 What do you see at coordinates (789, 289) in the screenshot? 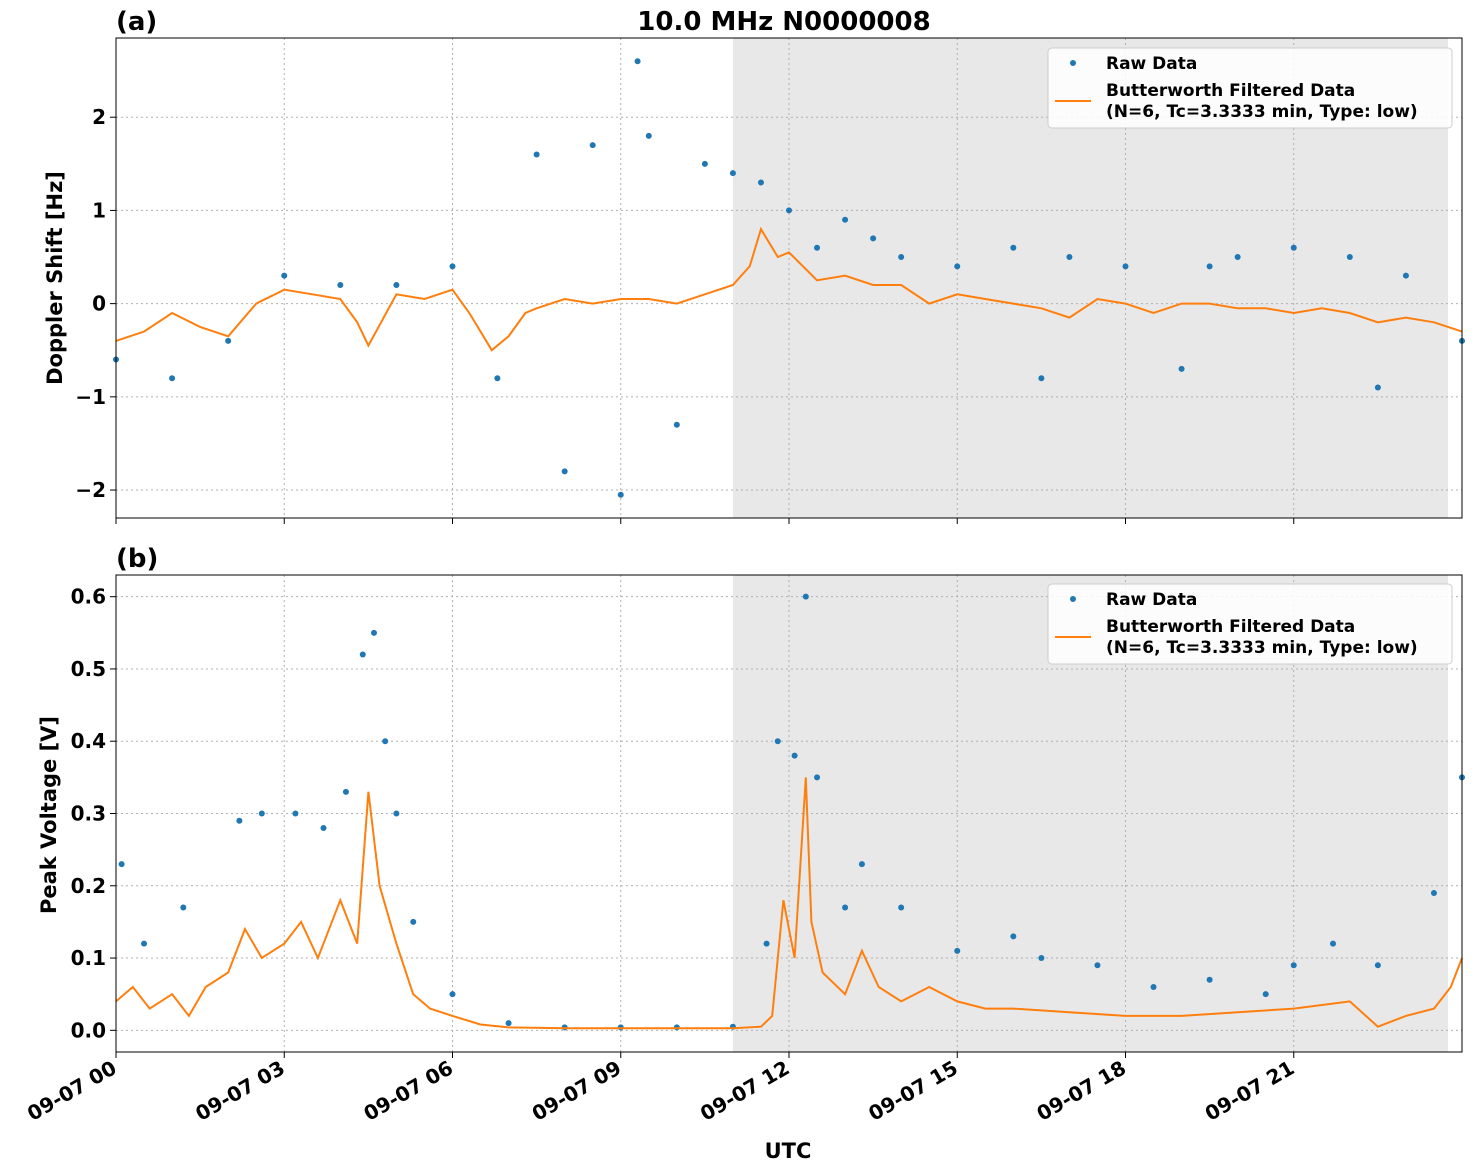
I see `panel-a-filtered-line` at bounding box center [789, 289].